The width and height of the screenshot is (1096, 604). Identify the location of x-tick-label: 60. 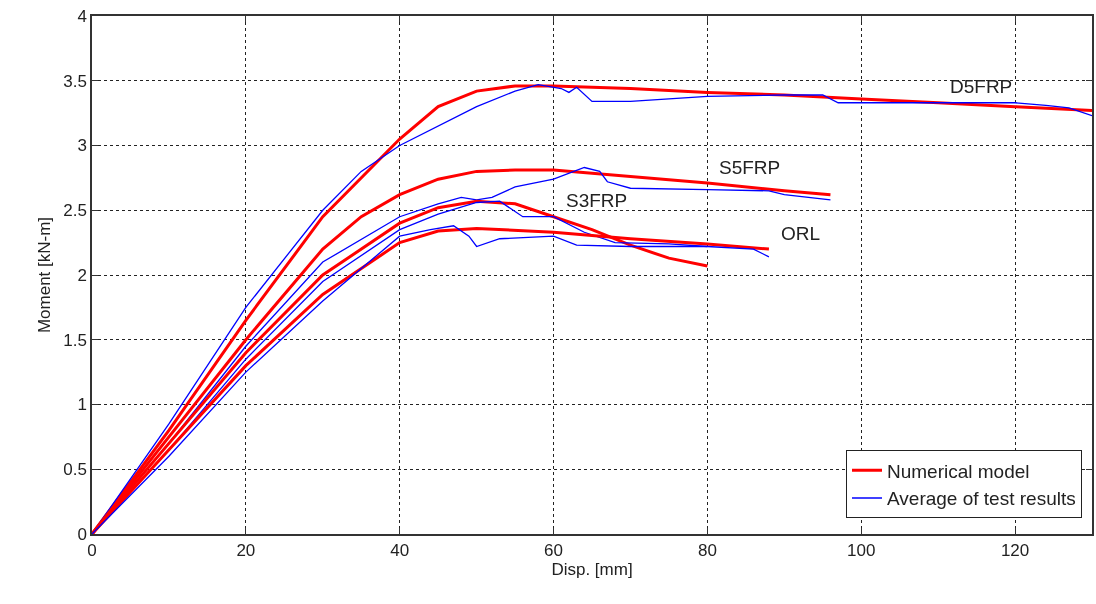
(553, 551).